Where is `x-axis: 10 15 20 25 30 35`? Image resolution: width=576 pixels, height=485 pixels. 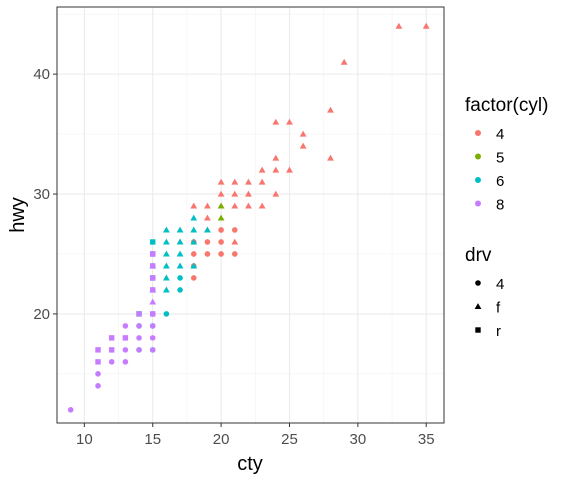 x-axis: 10 15 20 25 30 35 is located at coordinates (255, 435).